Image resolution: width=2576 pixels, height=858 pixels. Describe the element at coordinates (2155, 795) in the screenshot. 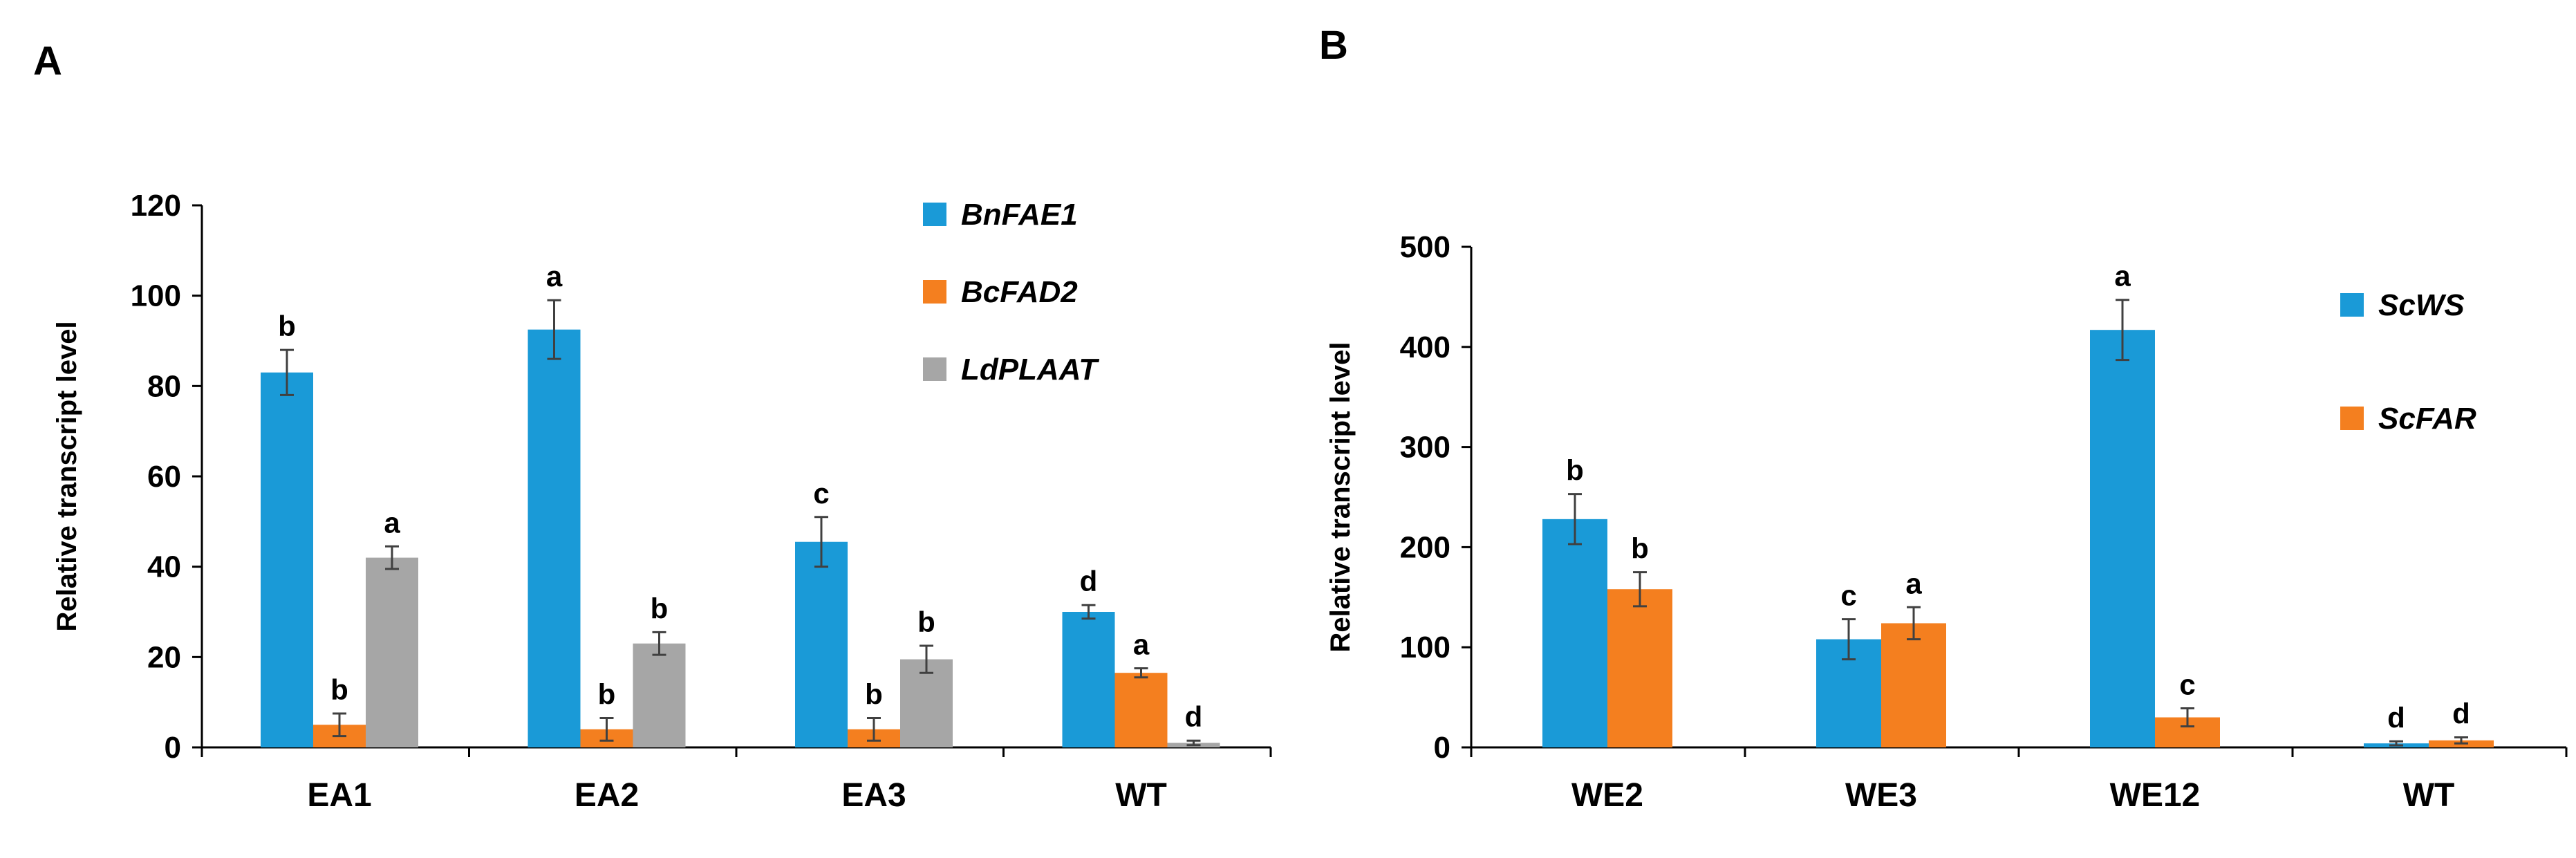

I see `category-label: WE12` at that location.